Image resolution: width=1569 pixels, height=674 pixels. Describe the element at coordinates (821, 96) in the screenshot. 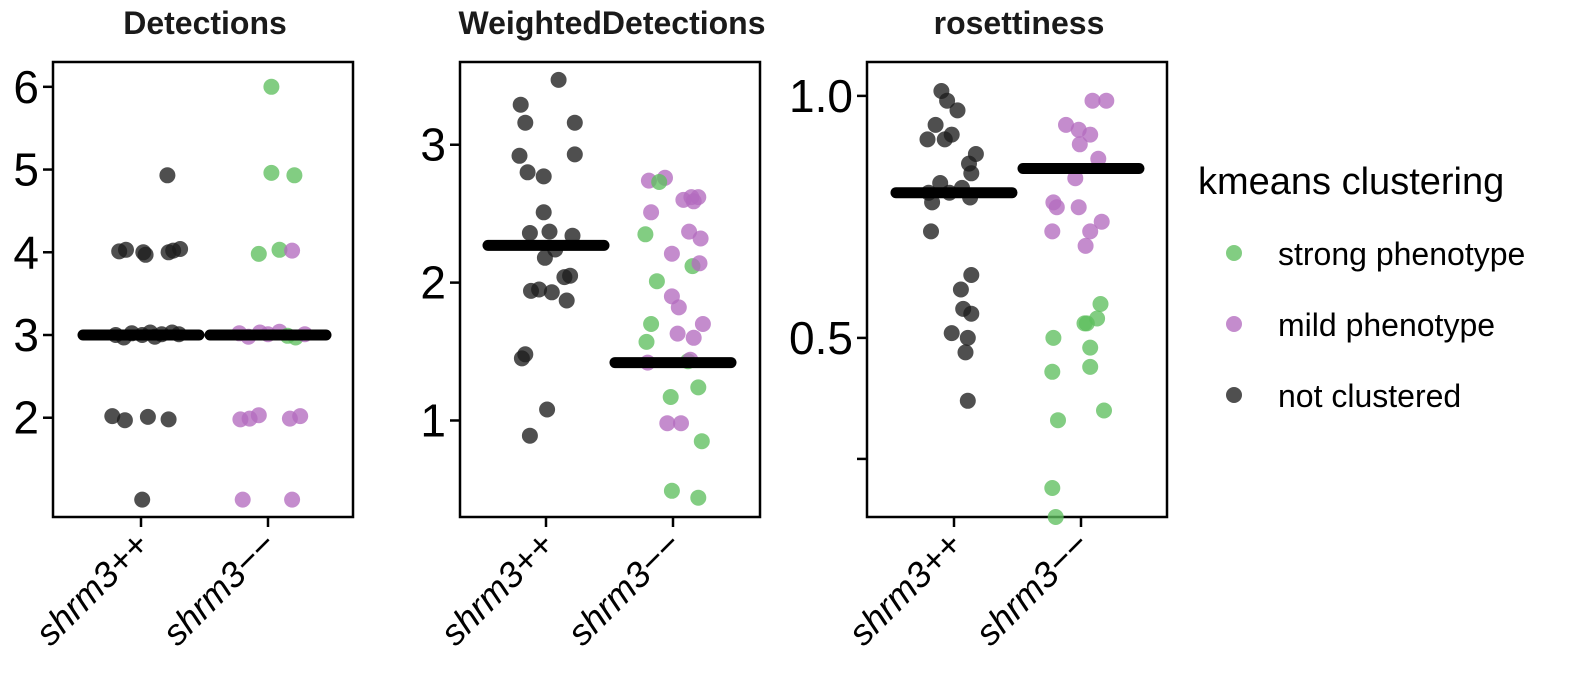

I see `y-tick-label: 1.0` at that location.